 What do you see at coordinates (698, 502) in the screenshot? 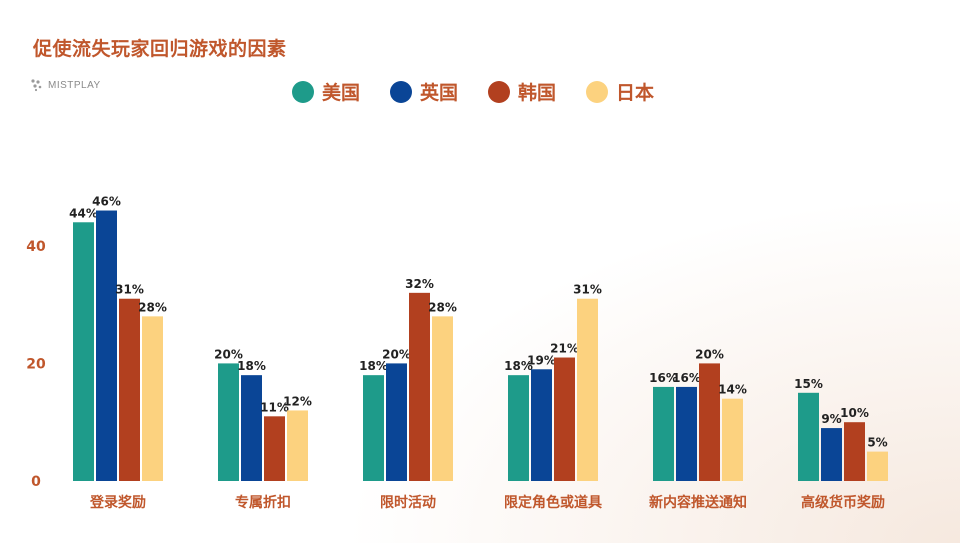
I see `x-category-label: 新内容推送通知` at bounding box center [698, 502].